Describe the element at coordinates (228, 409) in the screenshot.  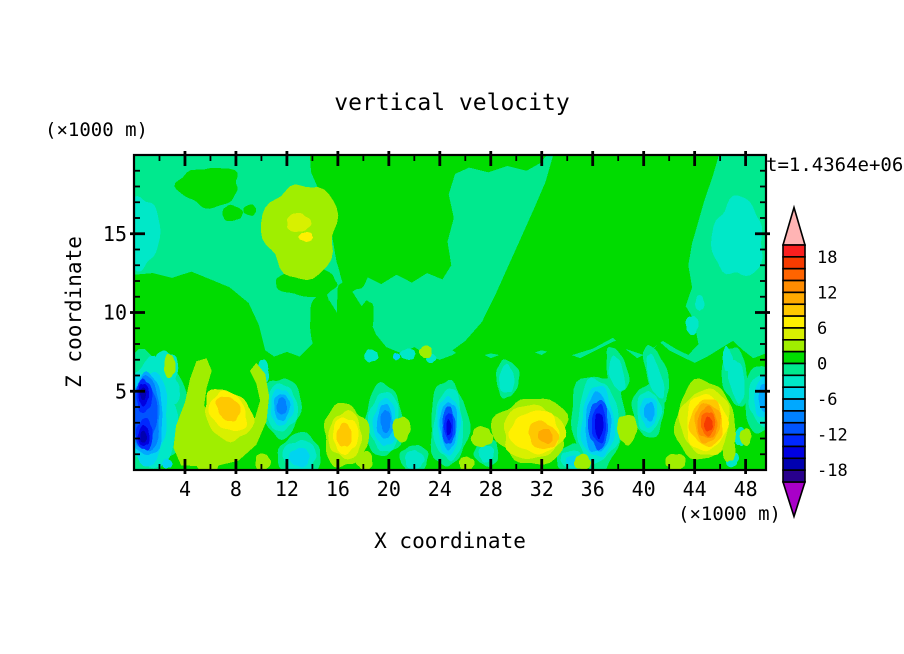
I see `amber-updraft-1-core` at that location.